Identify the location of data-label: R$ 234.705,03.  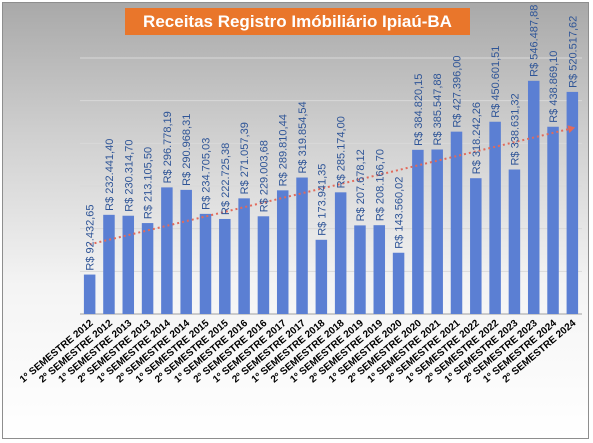
(207, 174).